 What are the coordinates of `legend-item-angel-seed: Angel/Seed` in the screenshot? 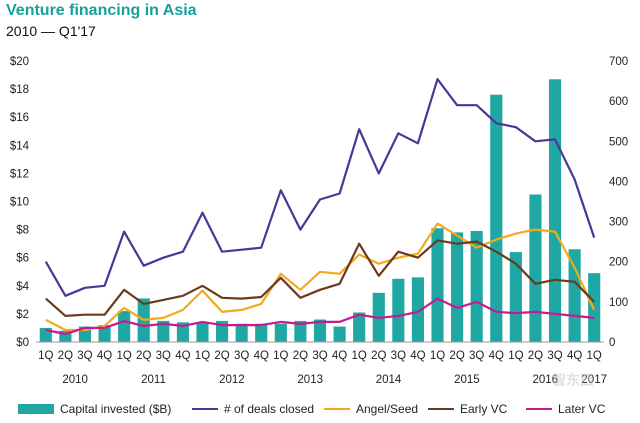 It's located at (371, 409).